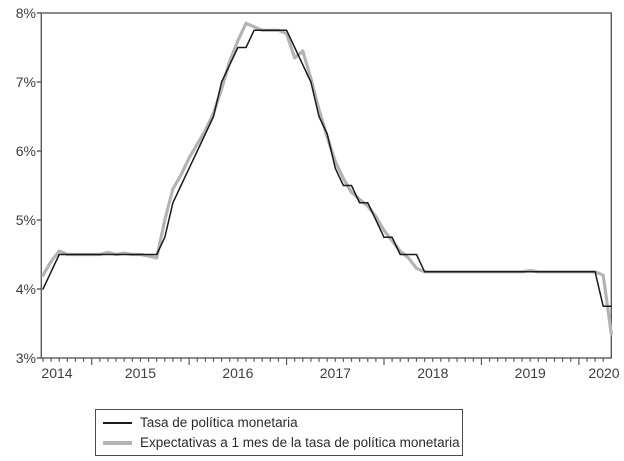 The image size is (624, 461). I want to click on x-axis-label: 2015, so click(140, 373).